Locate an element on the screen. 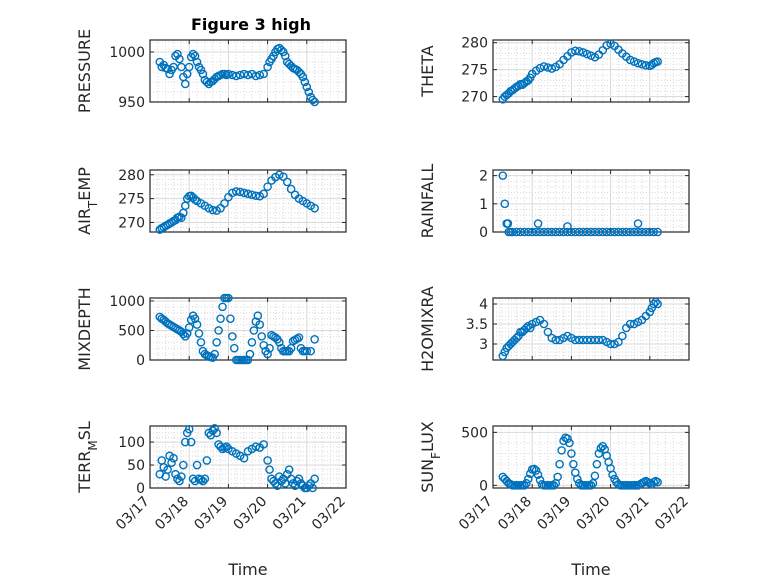  axes-background is located at coordinates (591, 71).